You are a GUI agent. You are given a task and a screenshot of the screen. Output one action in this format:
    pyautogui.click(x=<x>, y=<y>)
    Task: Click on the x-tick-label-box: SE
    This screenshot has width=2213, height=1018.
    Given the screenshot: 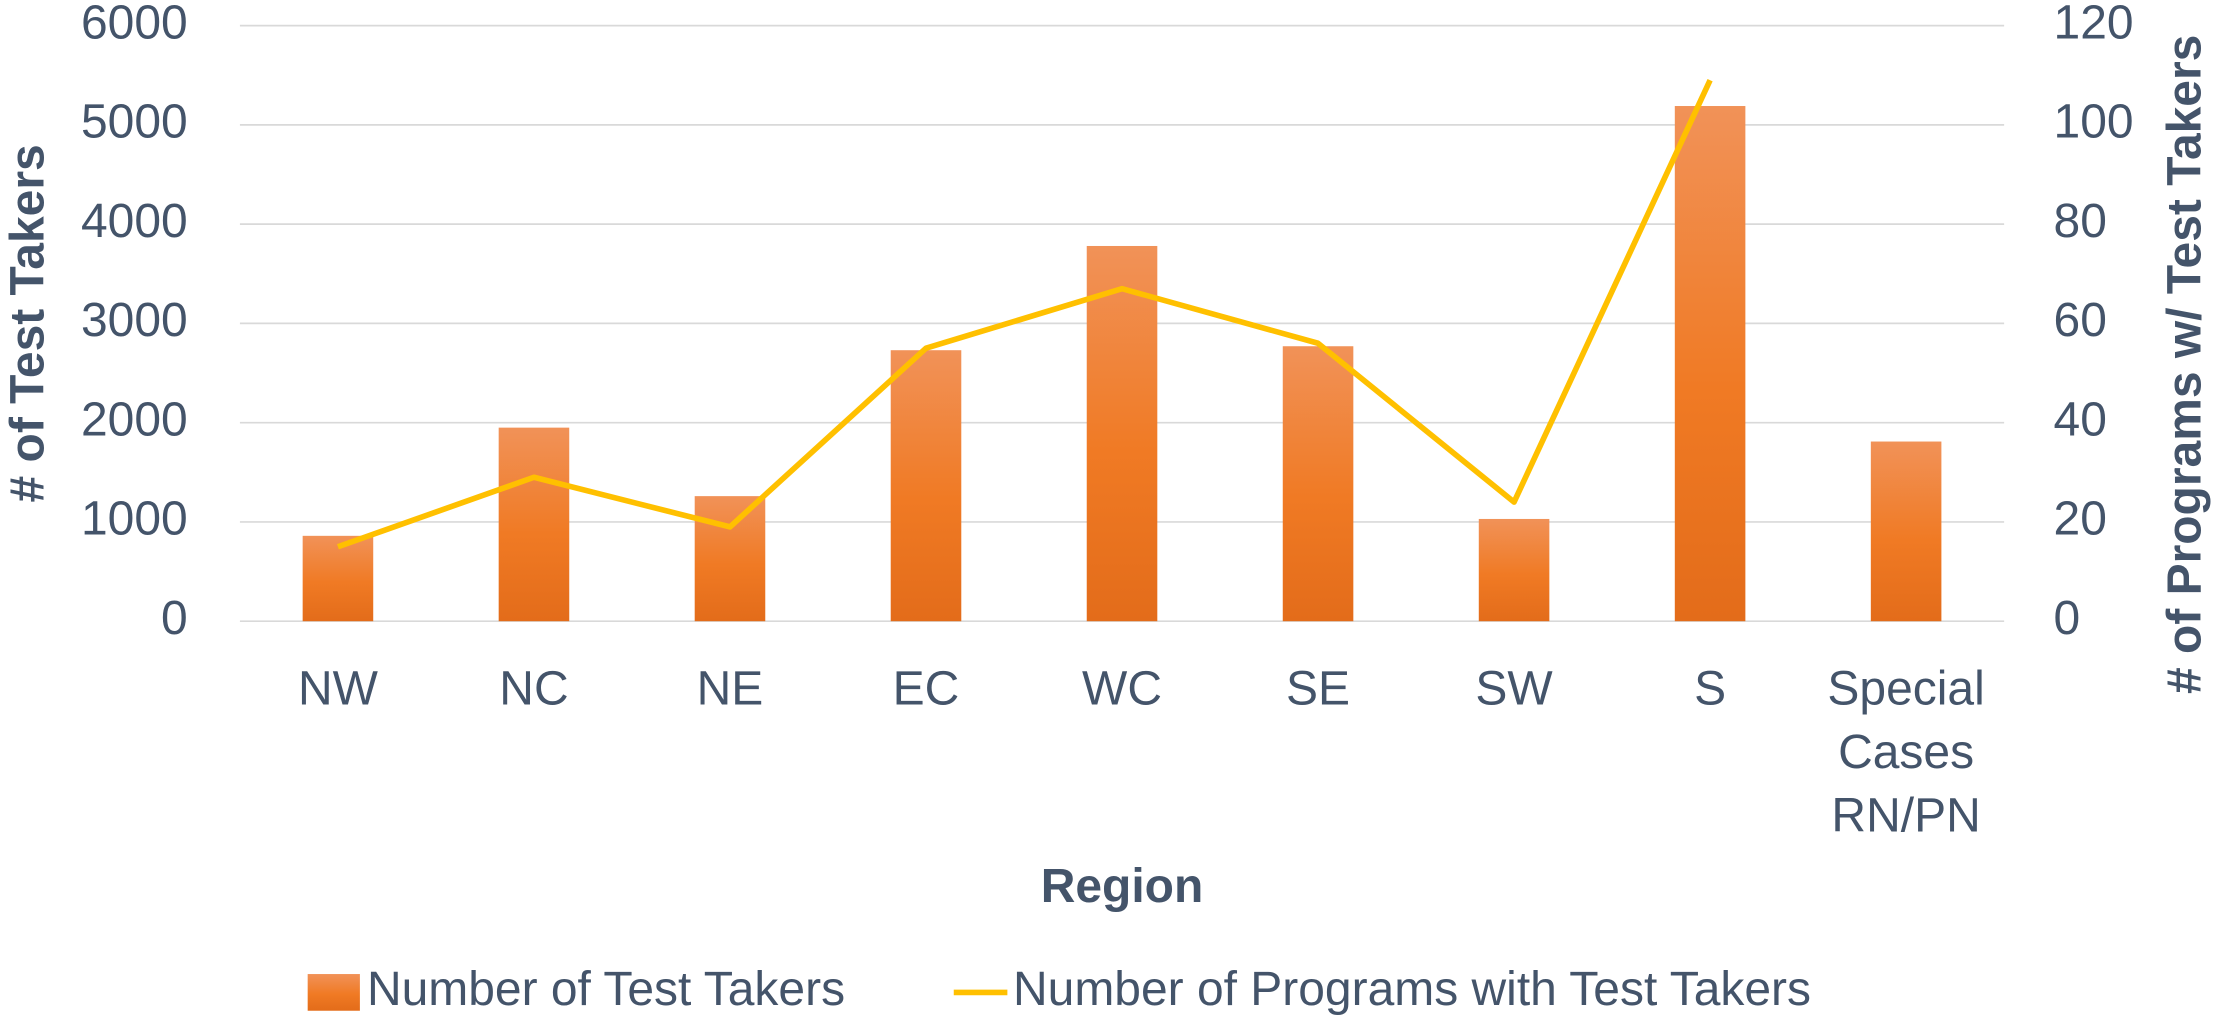 What is the action you would take?
    pyautogui.click(x=1318, y=689)
    